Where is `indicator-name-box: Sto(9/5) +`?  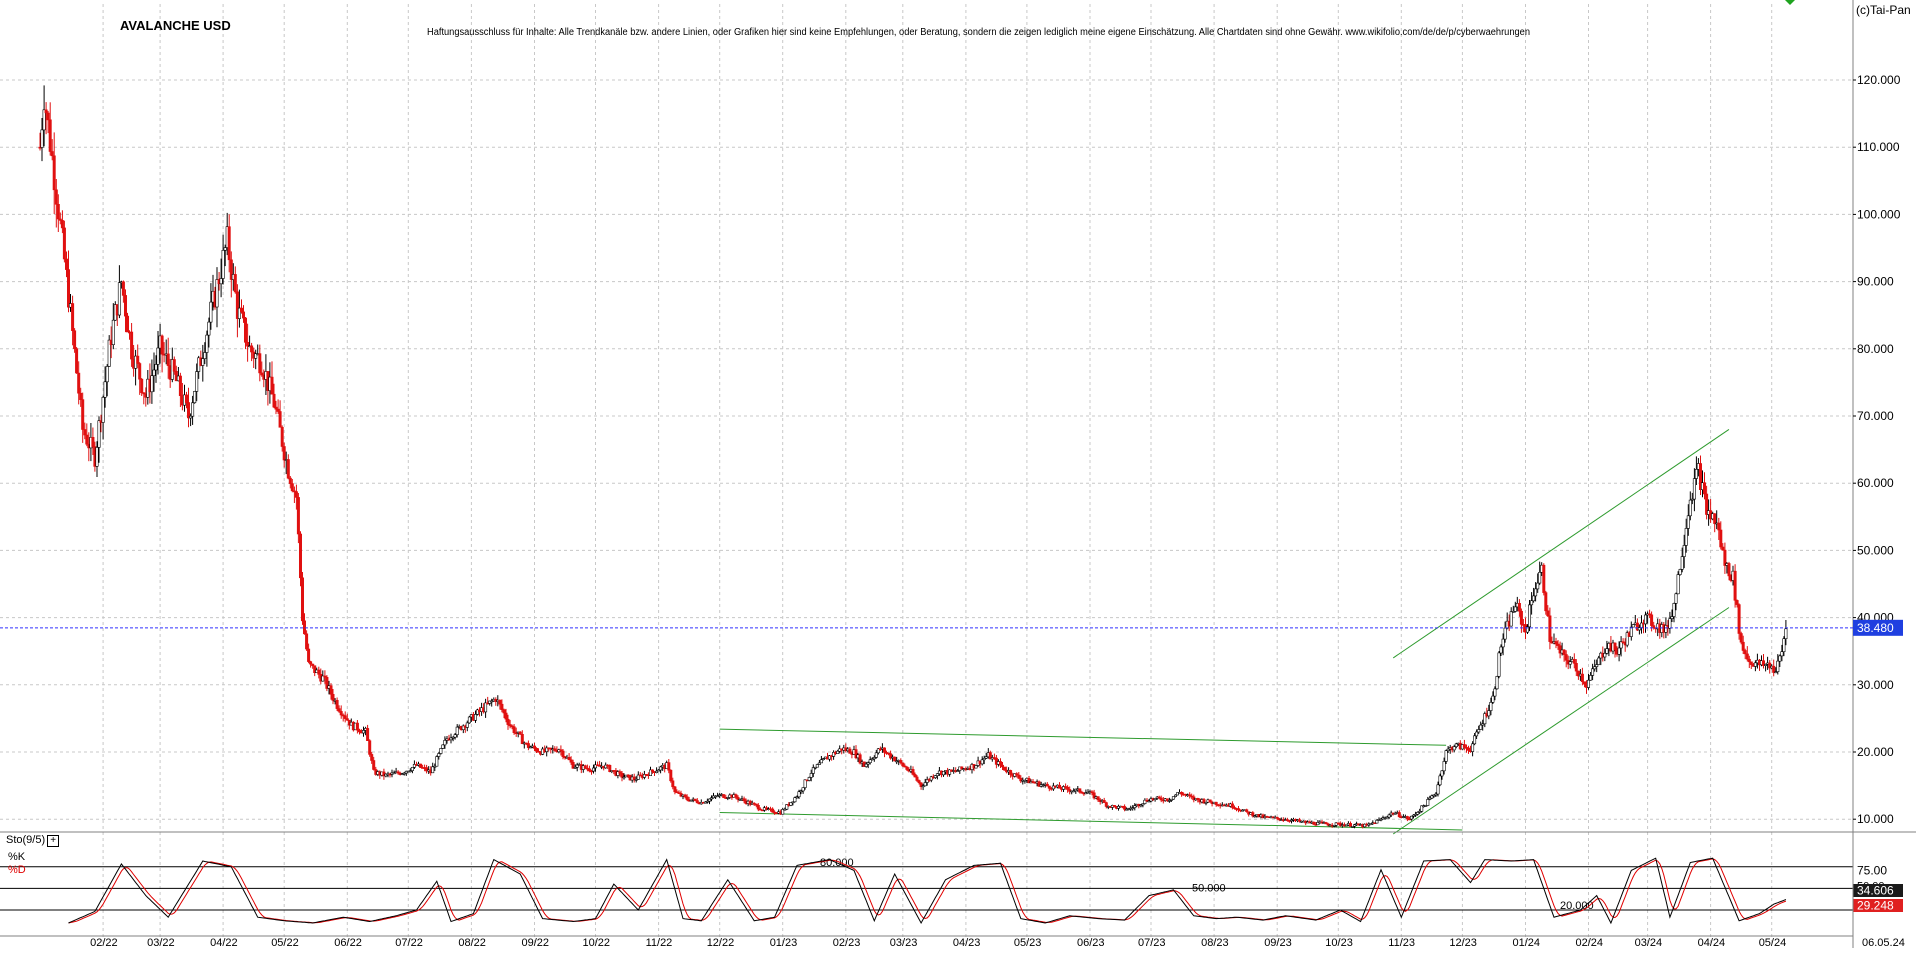 indicator-name-box: Sto(9/5) + is located at coordinates (33, 840).